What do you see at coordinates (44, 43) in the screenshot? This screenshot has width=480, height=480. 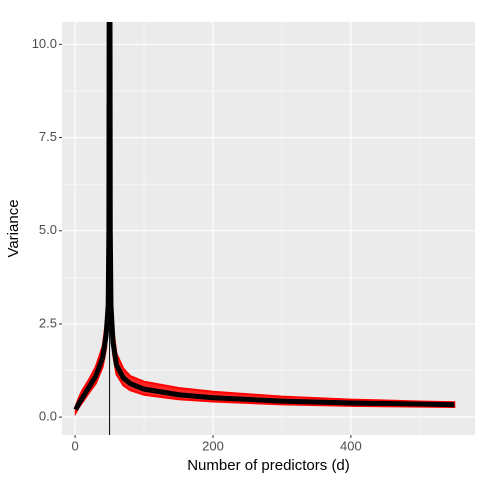 I see `y-tick-label: 10.0` at bounding box center [44, 43].